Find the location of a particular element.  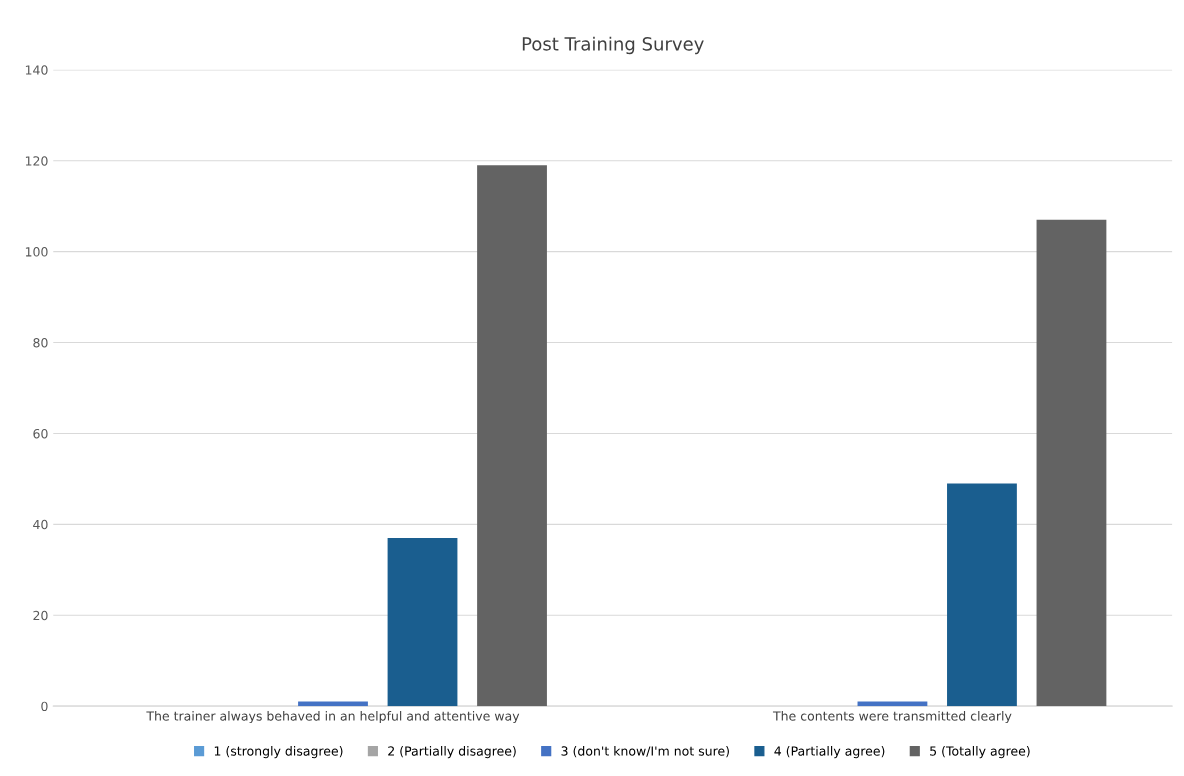

y-tick-label: 100 is located at coordinates (36, 252).